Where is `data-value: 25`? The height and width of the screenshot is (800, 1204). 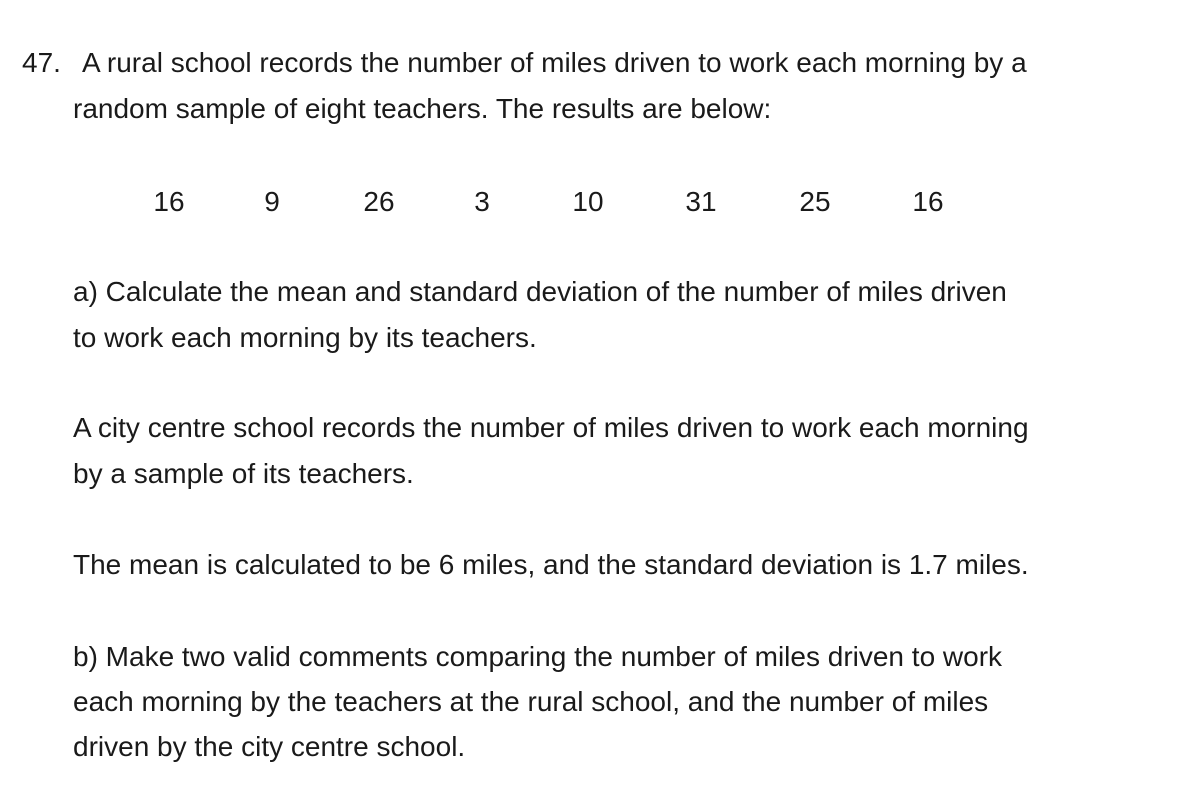 data-value: 25 is located at coordinates (815, 201).